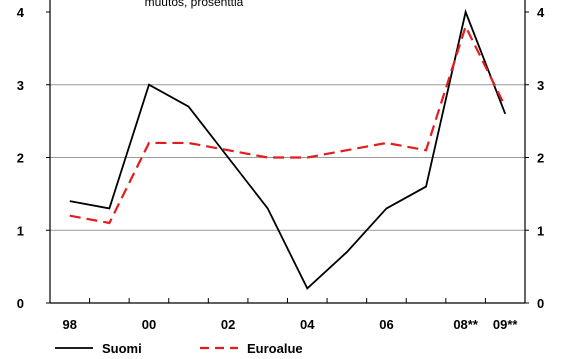 This screenshot has height=359, width=561. Describe the element at coordinates (149, 324) in the screenshot. I see `x-tick-label: 00` at that location.